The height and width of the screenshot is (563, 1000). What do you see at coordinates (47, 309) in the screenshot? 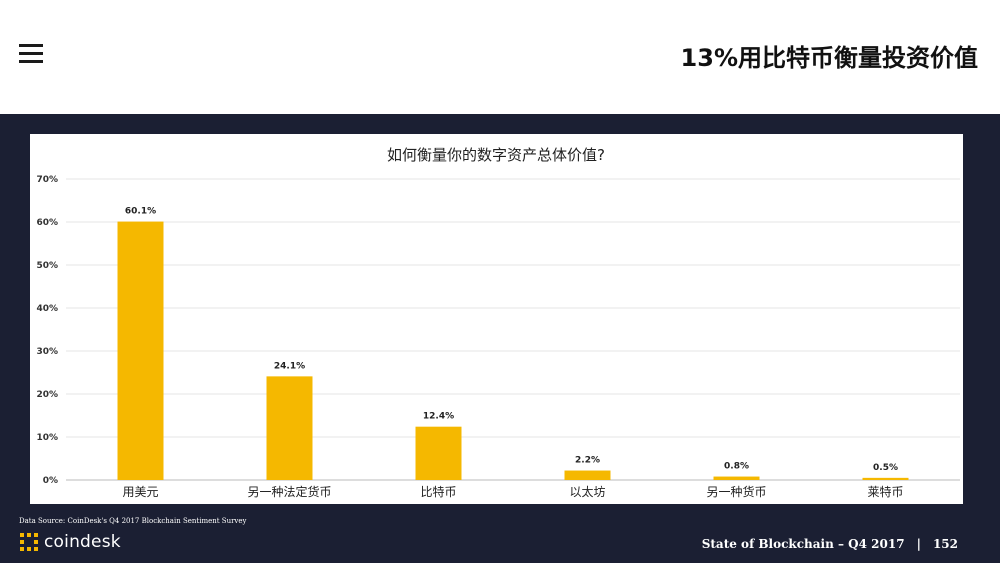
I see `y-tick-label: 40%` at bounding box center [47, 309].